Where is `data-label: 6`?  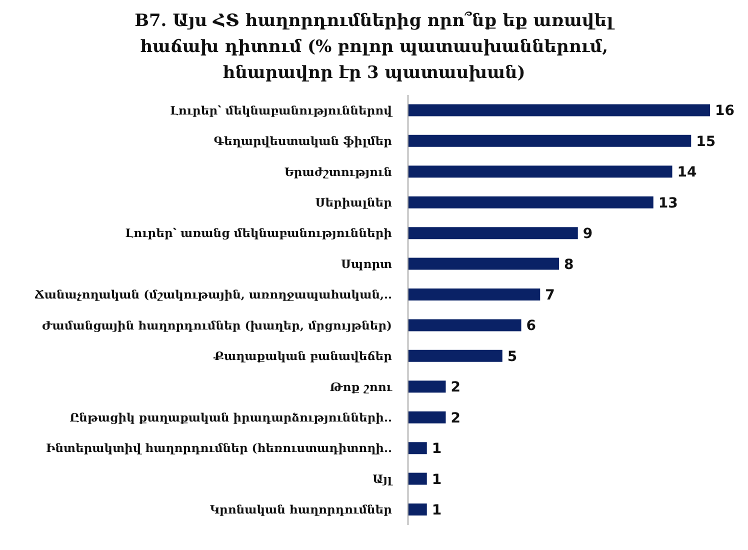 data-label: 6 is located at coordinates (531, 326).